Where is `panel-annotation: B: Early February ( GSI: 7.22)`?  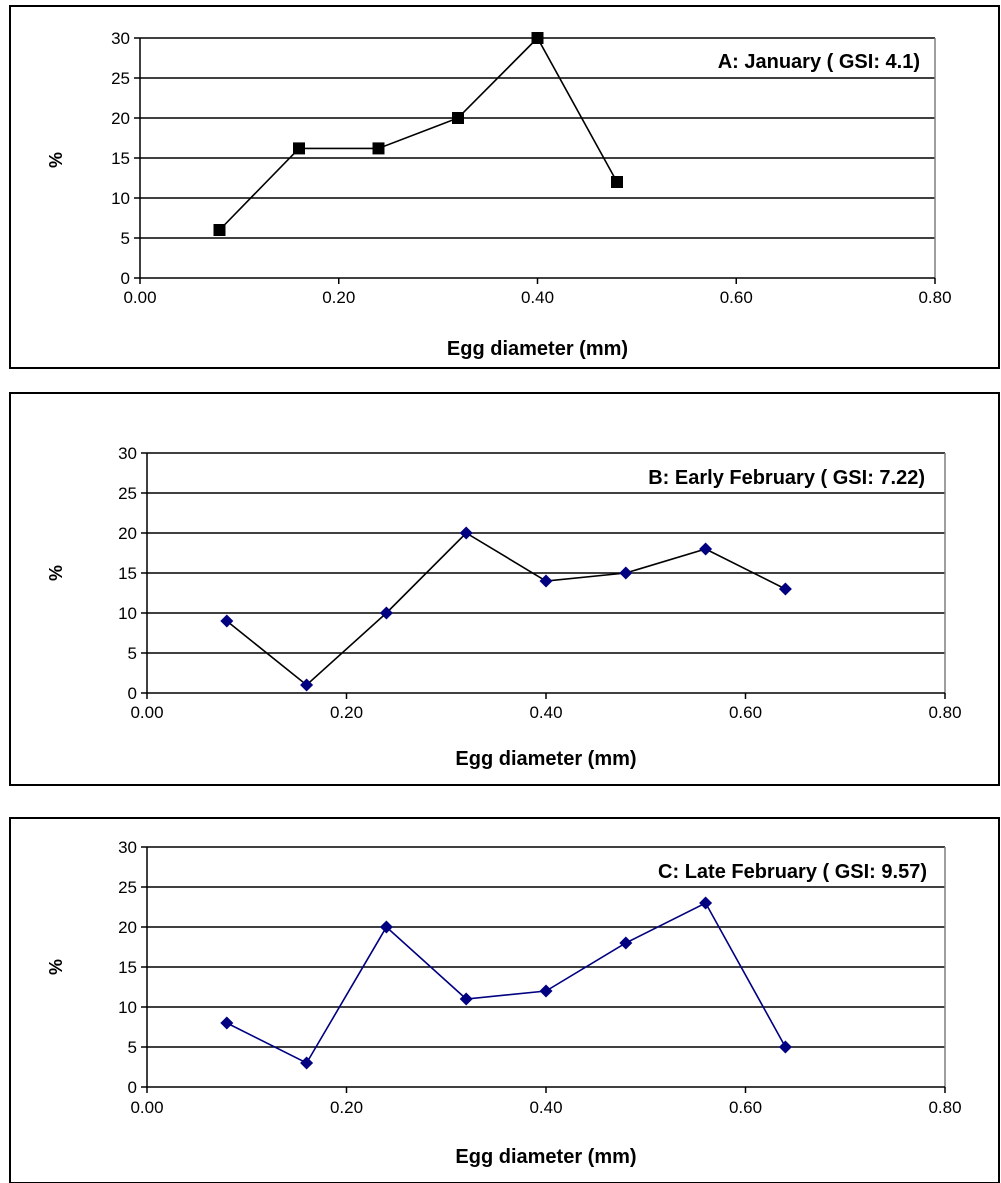 panel-annotation: B: Early February ( GSI: 7.22) is located at coordinates (786, 478).